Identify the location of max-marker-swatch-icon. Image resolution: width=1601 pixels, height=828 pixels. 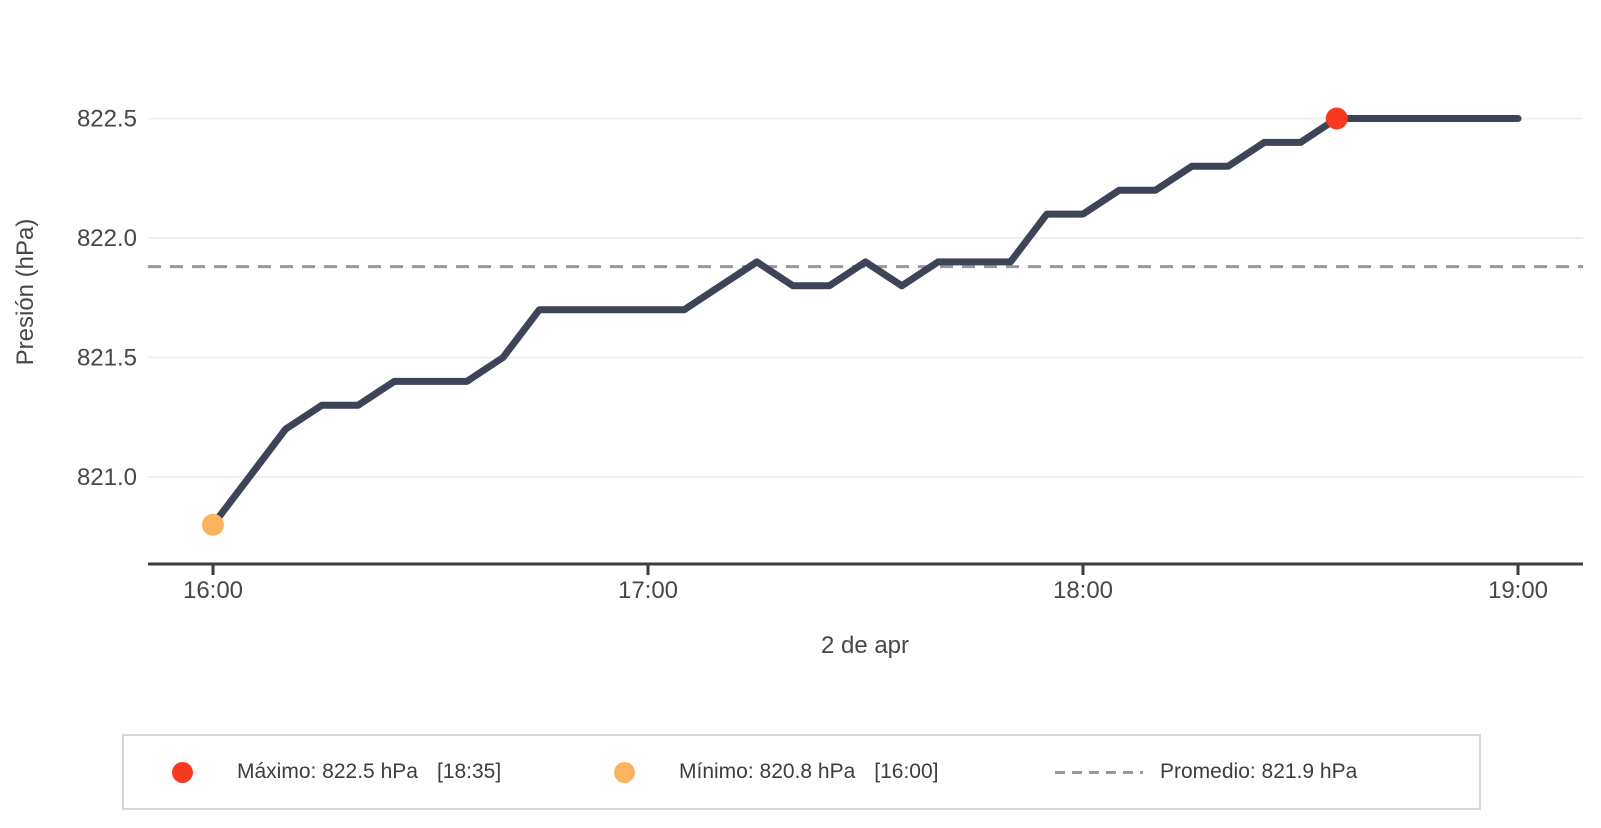
(182, 772).